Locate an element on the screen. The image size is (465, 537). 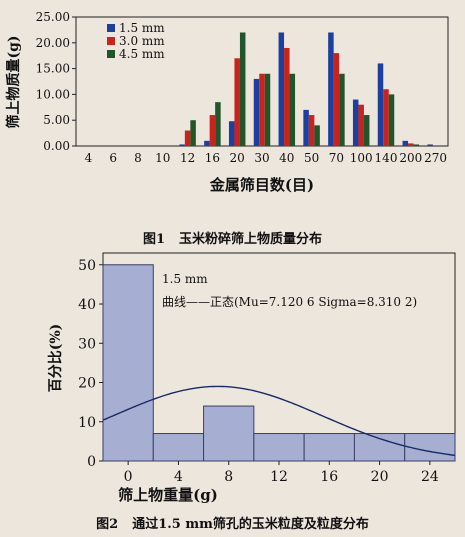
figure2-caption-text: 通过1.5 mm筛孔的玉米粒度及粒度分布 is located at coordinates (250, 524).